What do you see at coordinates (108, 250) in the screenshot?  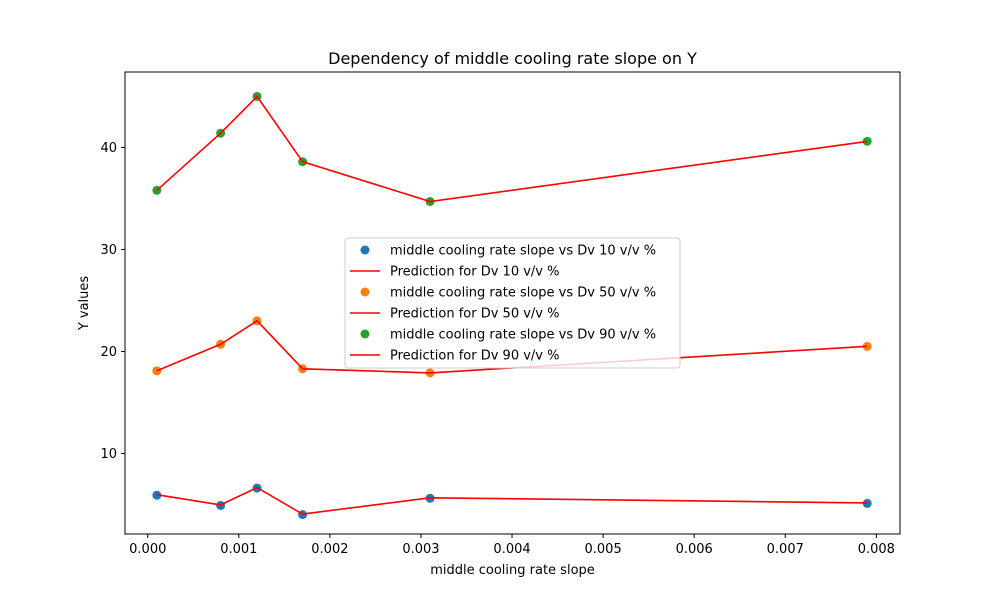 I see `y-tick-label: 30` at bounding box center [108, 250].